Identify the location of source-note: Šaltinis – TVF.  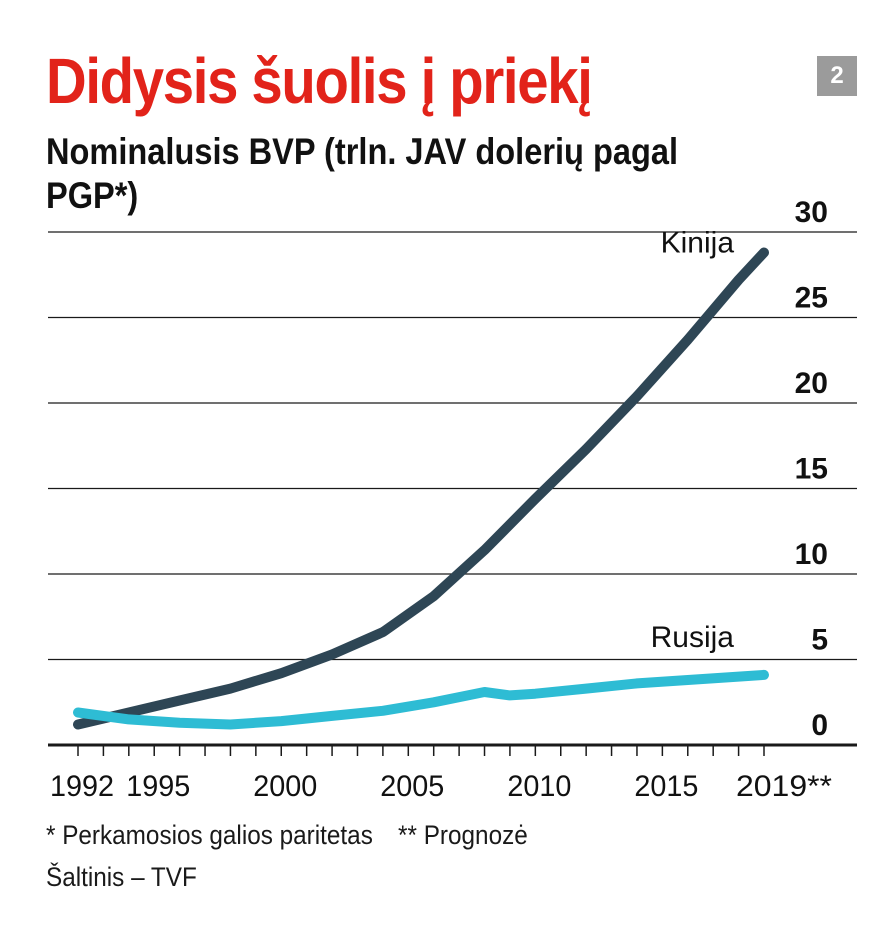
(121, 877).